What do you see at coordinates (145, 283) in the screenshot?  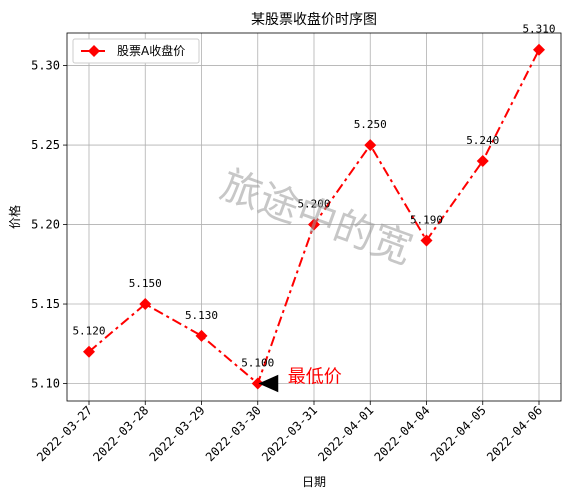 I see `data-label: 5.150` at bounding box center [145, 283].